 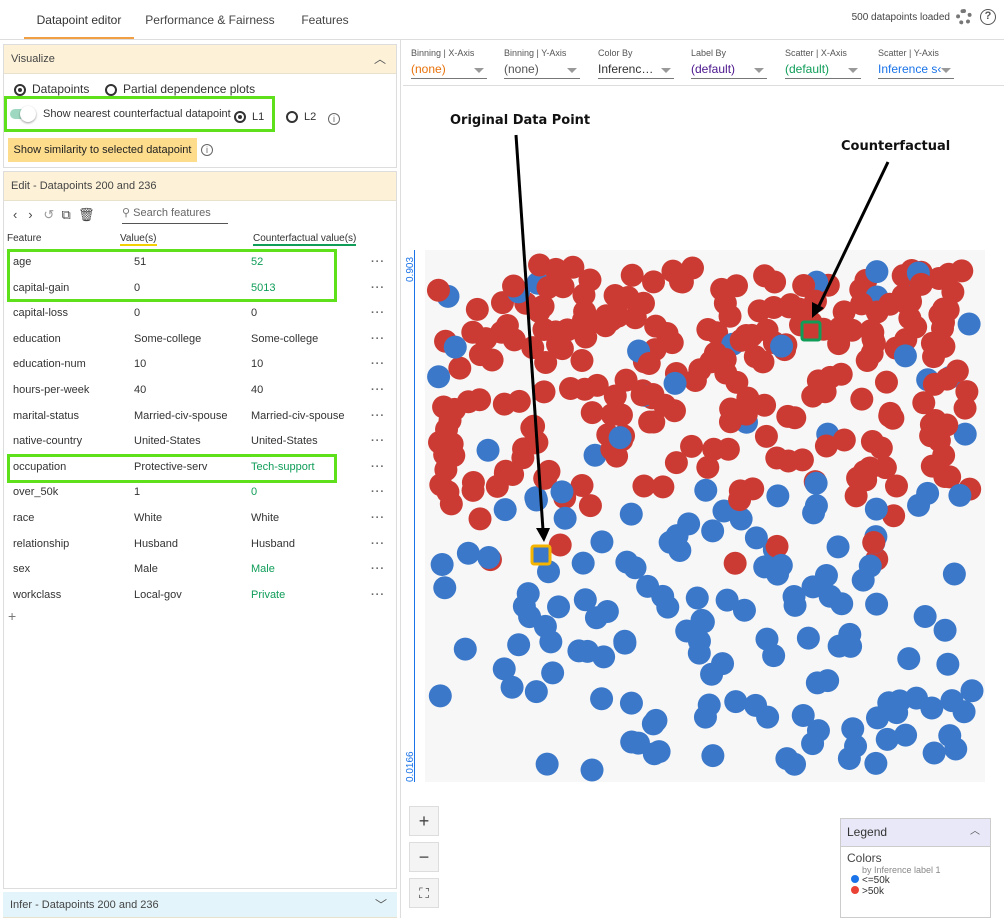 What do you see at coordinates (203, 339) in the screenshot?
I see `feature-row: education Some-college Some-college ···` at bounding box center [203, 339].